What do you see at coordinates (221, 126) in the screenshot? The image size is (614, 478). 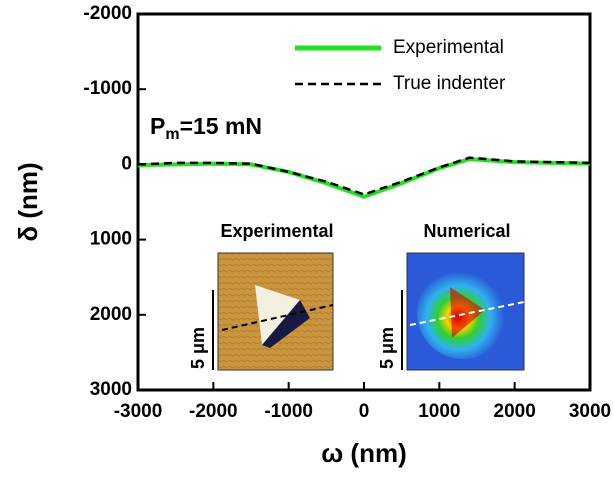 I see `annotation-rest: =15 mN` at bounding box center [221, 126].